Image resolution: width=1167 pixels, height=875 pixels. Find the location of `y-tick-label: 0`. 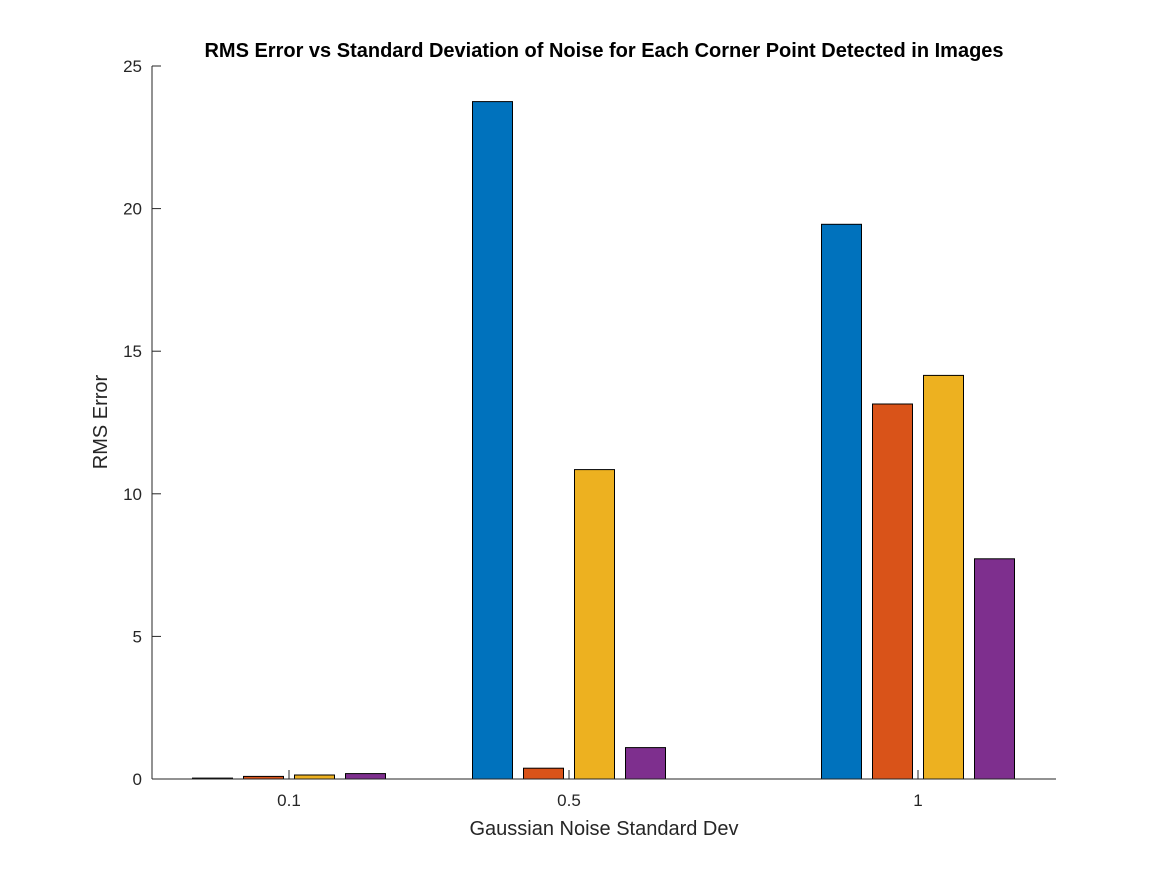

y-tick-label: 0 is located at coordinates (137, 779).